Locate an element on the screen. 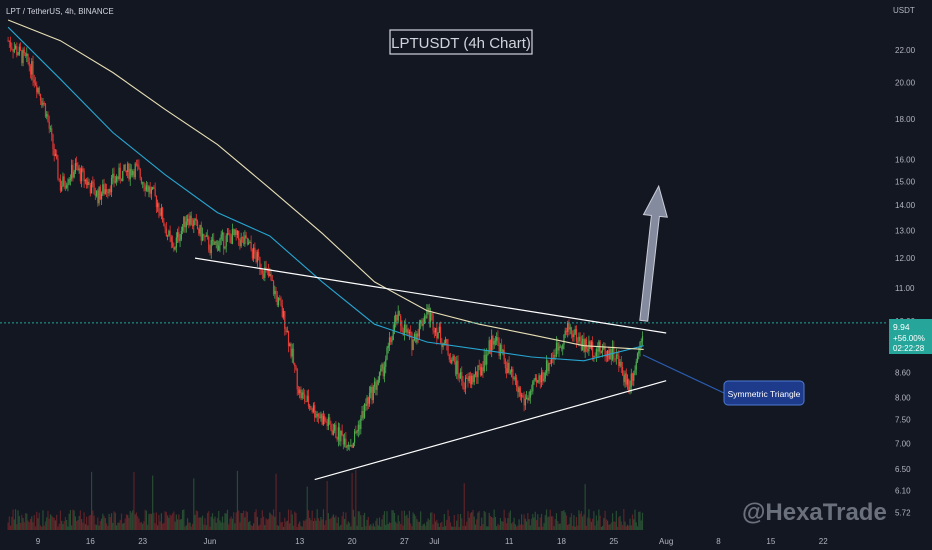  time-tick-label: 20 is located at coordinates (352, 541).